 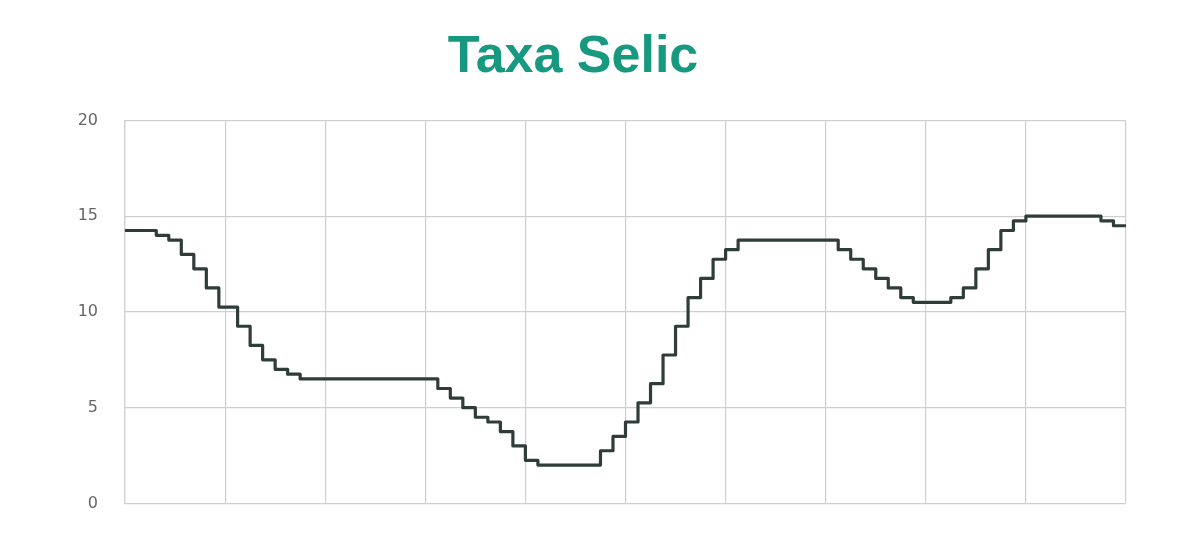 I want to click on y-tick-label: 5, so click(x=92, y=406).